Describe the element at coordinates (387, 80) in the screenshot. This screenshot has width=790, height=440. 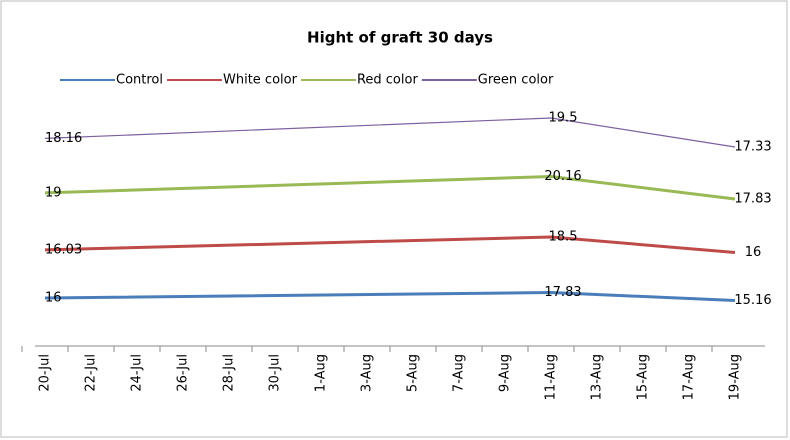
I see `legend-label: Red color` at that location.